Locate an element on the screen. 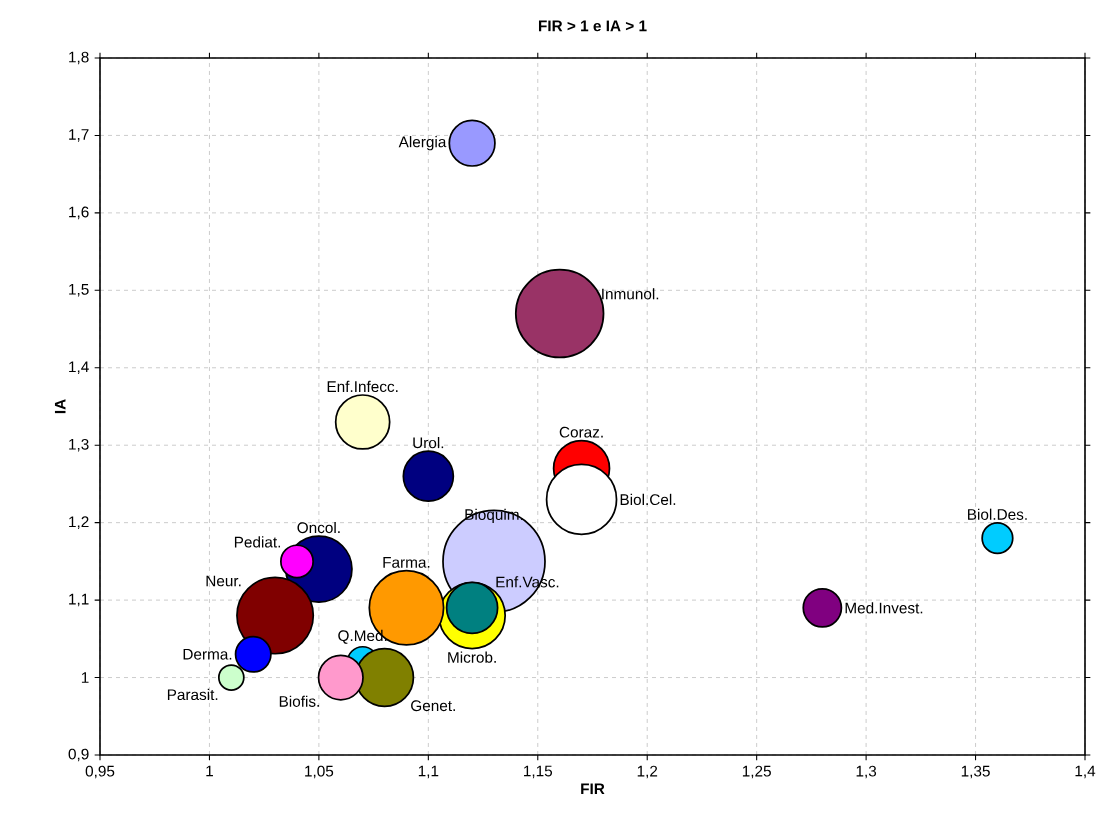 The width and height of the screenshot is (1101, 837). chart-title: FIR > 1 e IA > 1 is located at coordinates (592, 26).